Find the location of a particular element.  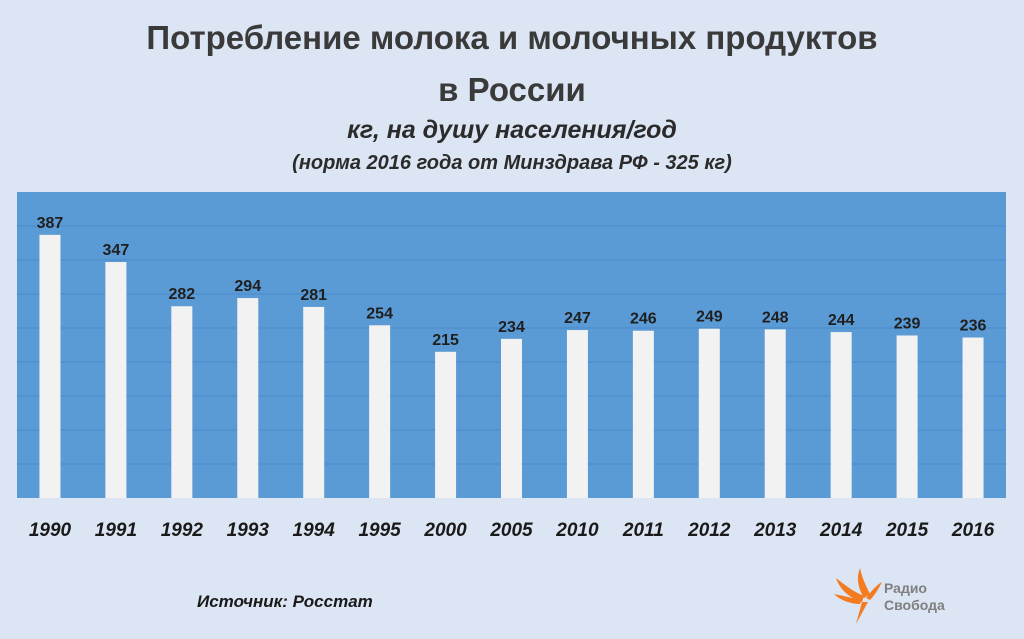

x-tick-2011: 2011 is located at coordinates (643, 530).